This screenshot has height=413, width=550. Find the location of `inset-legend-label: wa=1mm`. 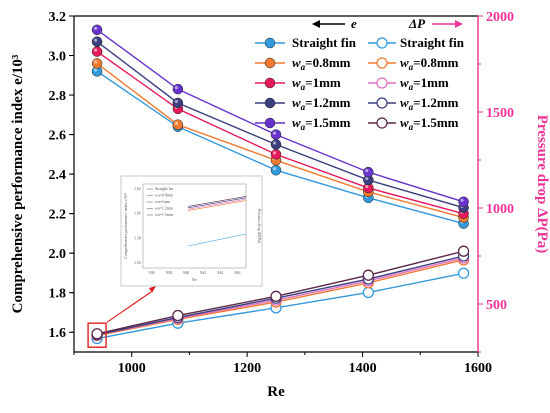

inset-legend-label: wa=1mm is located at coordinates (163, 201).